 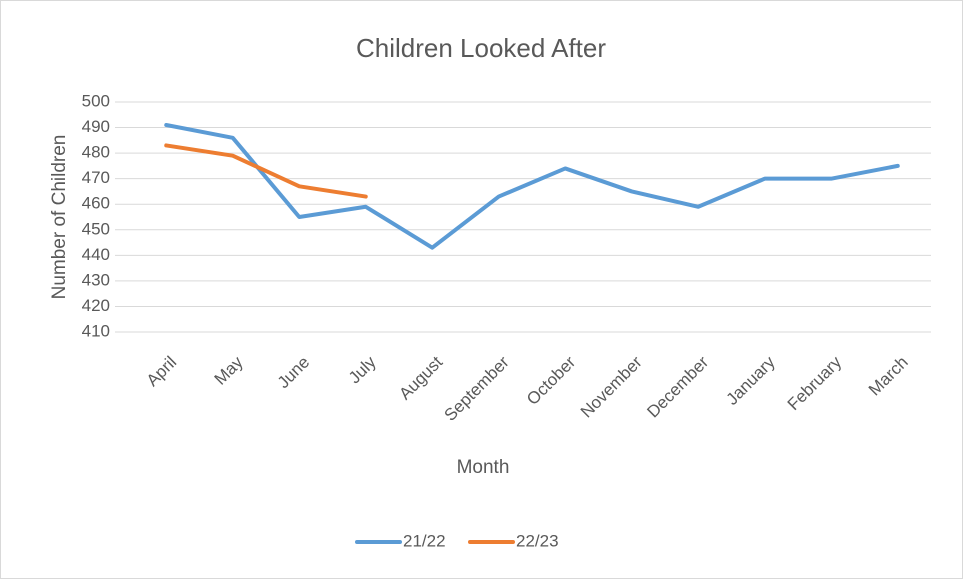 I want to click on y-tick-label: 500, so click(x=96, y=100).